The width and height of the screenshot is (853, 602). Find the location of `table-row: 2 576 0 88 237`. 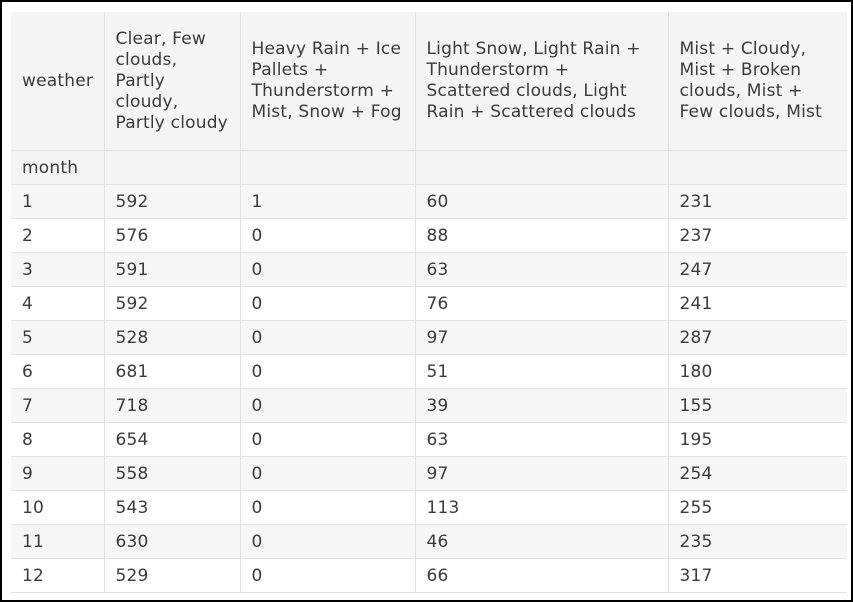

table-row: 2 576 0 88 237 is located at coordinates (429, 235).